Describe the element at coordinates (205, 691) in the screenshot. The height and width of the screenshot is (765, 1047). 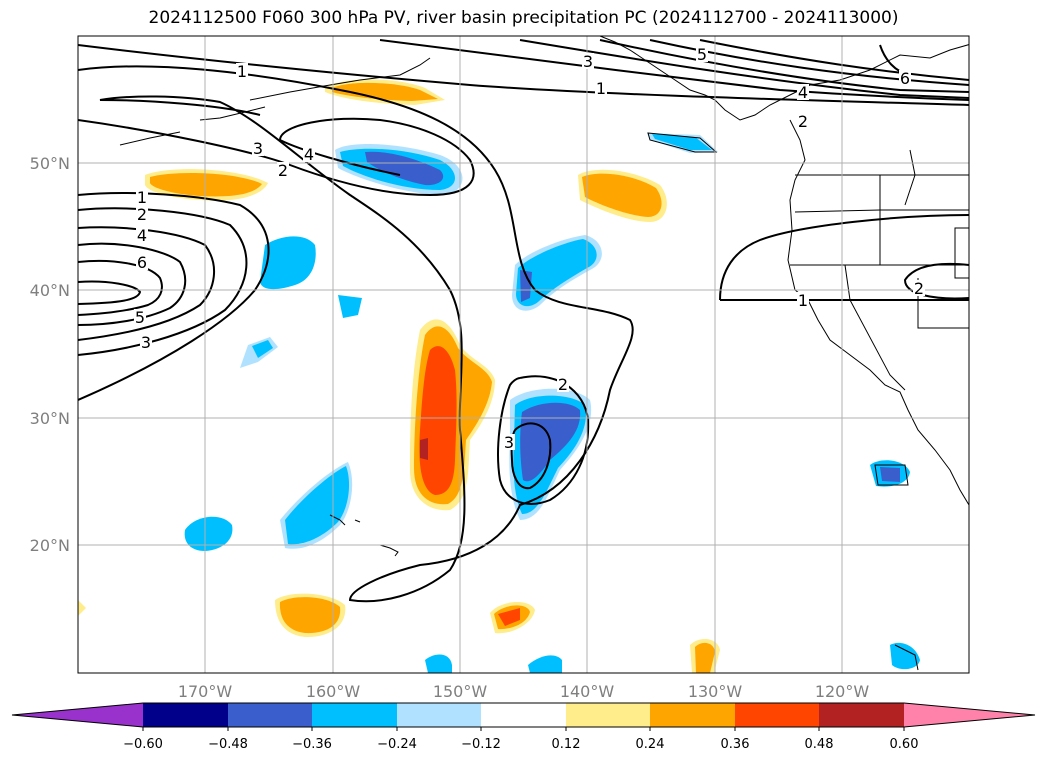
I see `lon-label: 170°W` at that location.